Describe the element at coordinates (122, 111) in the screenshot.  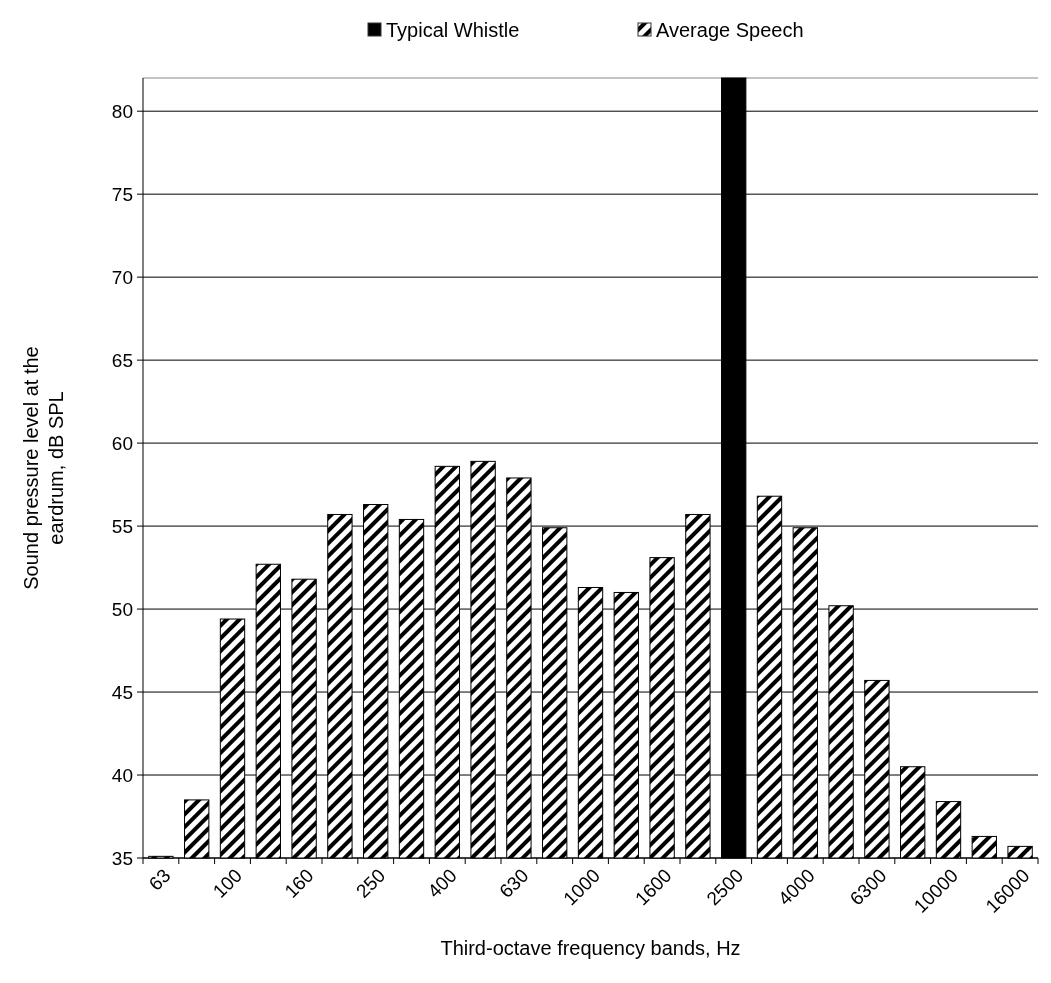
I see `y-tick-label: 80` at that location.